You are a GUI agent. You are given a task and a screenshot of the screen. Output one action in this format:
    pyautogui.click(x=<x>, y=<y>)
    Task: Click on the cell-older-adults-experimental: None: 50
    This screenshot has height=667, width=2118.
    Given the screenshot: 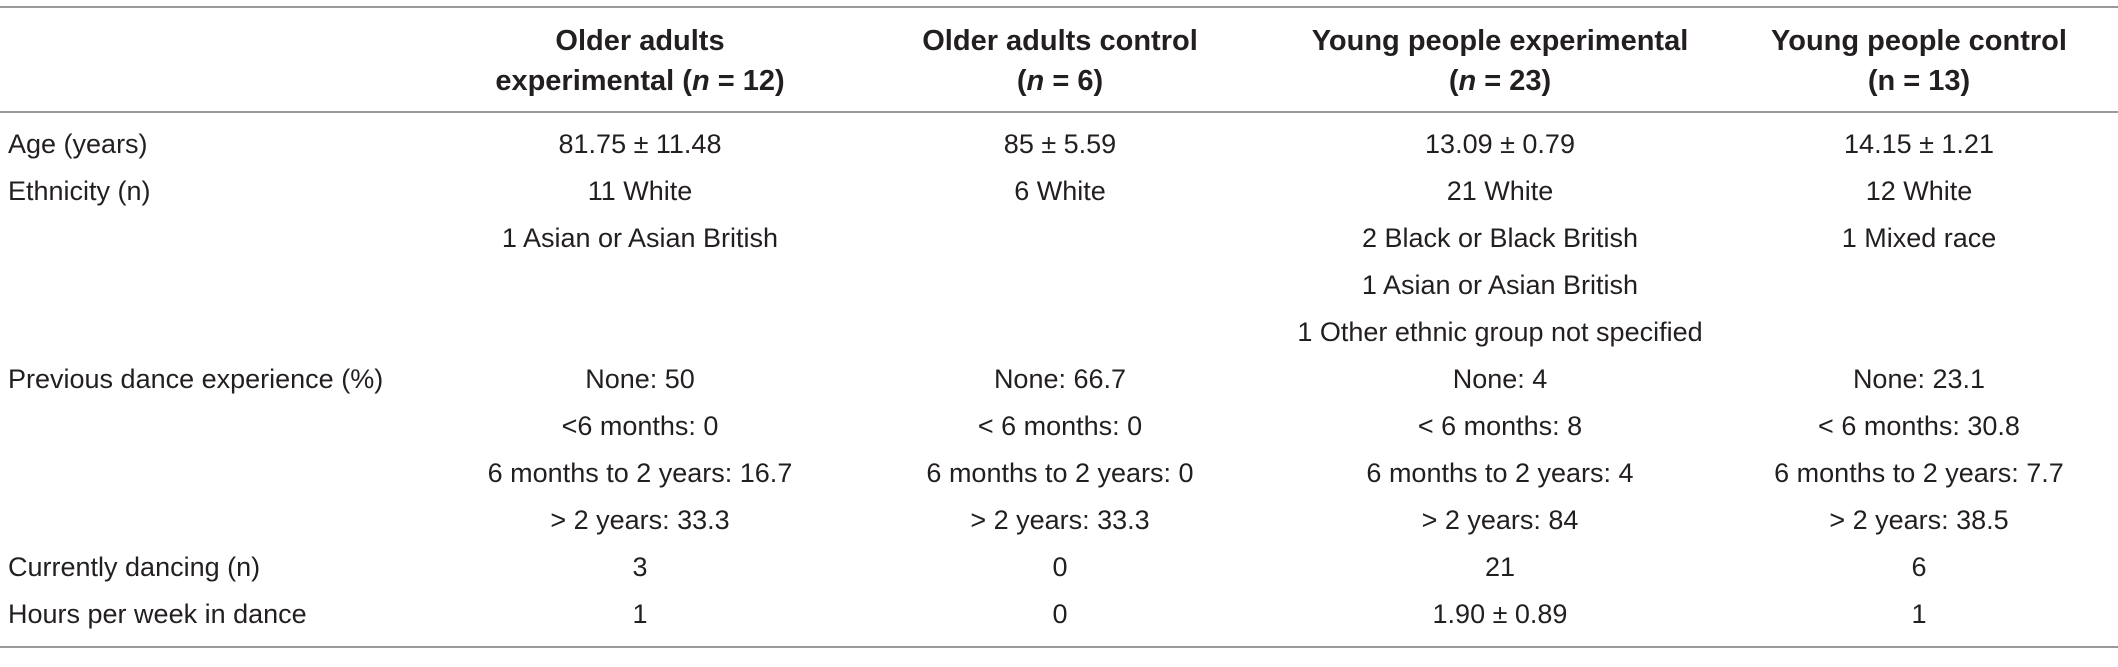 What is the action you would take?
    pyautogui.click(x=640, y=379)
    